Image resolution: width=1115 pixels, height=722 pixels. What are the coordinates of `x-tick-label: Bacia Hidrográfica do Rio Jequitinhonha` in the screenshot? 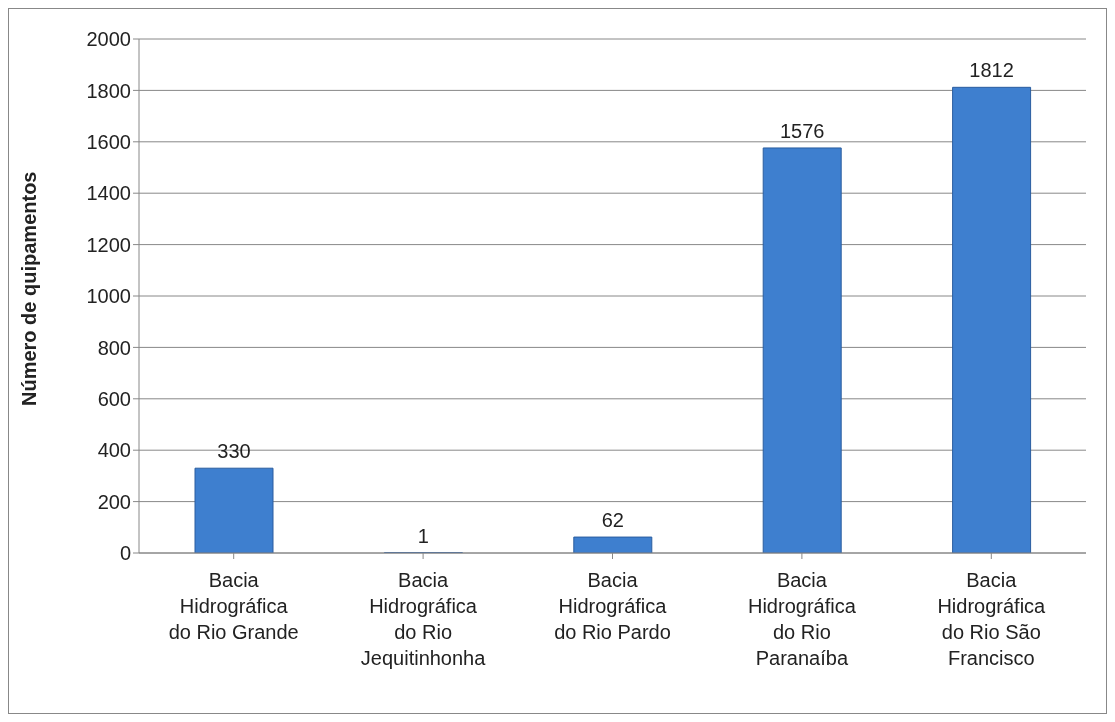 It's located at (423, 619).